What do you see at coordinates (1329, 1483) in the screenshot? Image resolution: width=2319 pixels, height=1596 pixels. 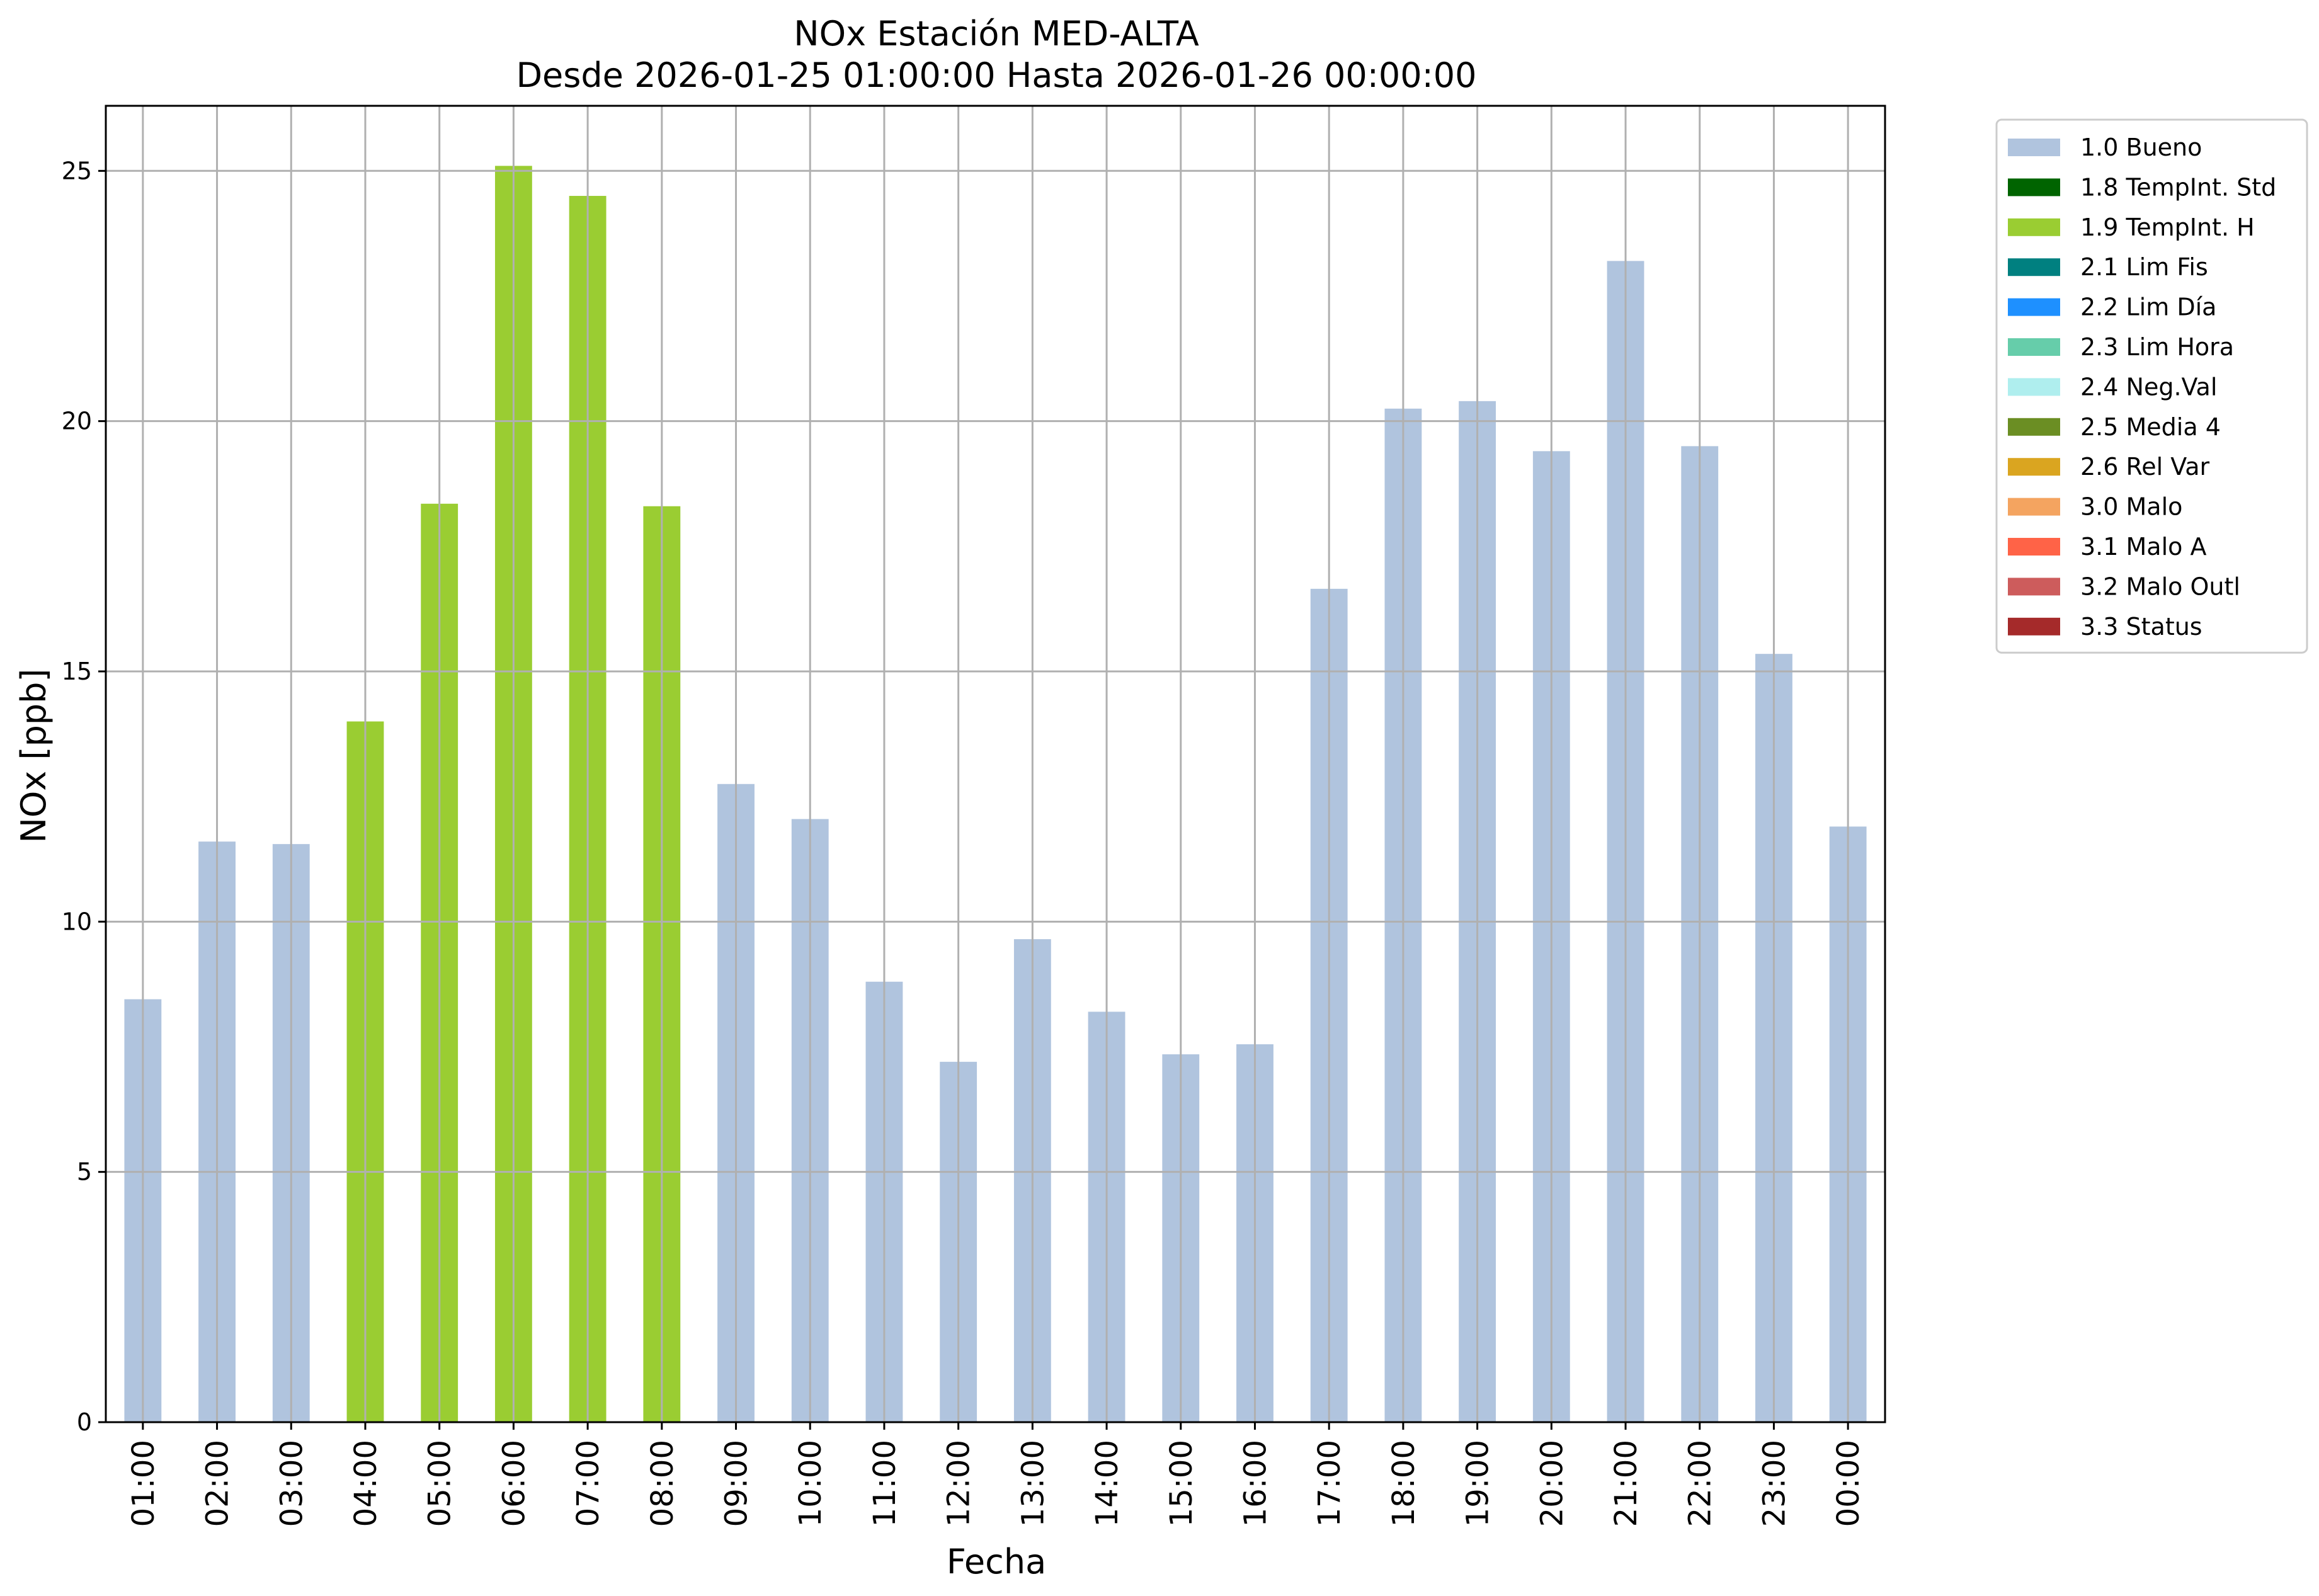 I see `x-tick-label: 17:00` at bounding box center [1329, 1483].